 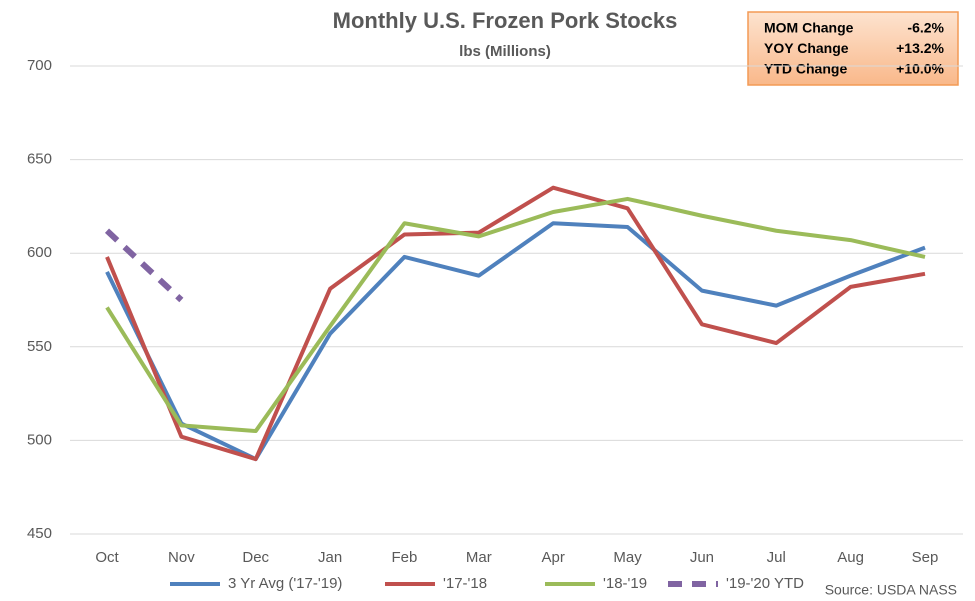 I want to click on x-tick-label: Mar, so click(x=479, y=557).